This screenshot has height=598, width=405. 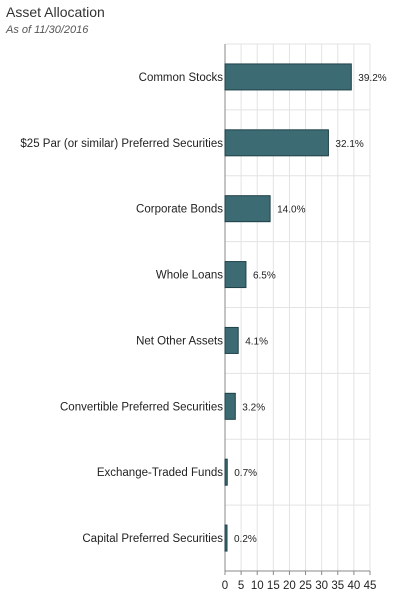 I want to click on x-tick-label: 0, so click(x=225, y=586).